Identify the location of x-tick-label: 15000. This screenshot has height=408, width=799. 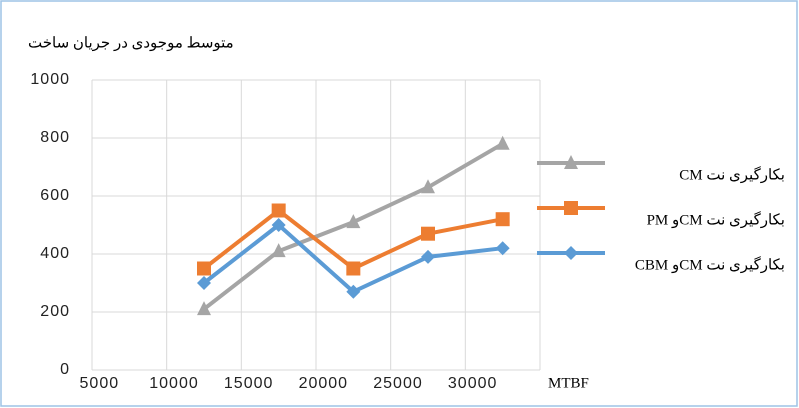
(249, 383).